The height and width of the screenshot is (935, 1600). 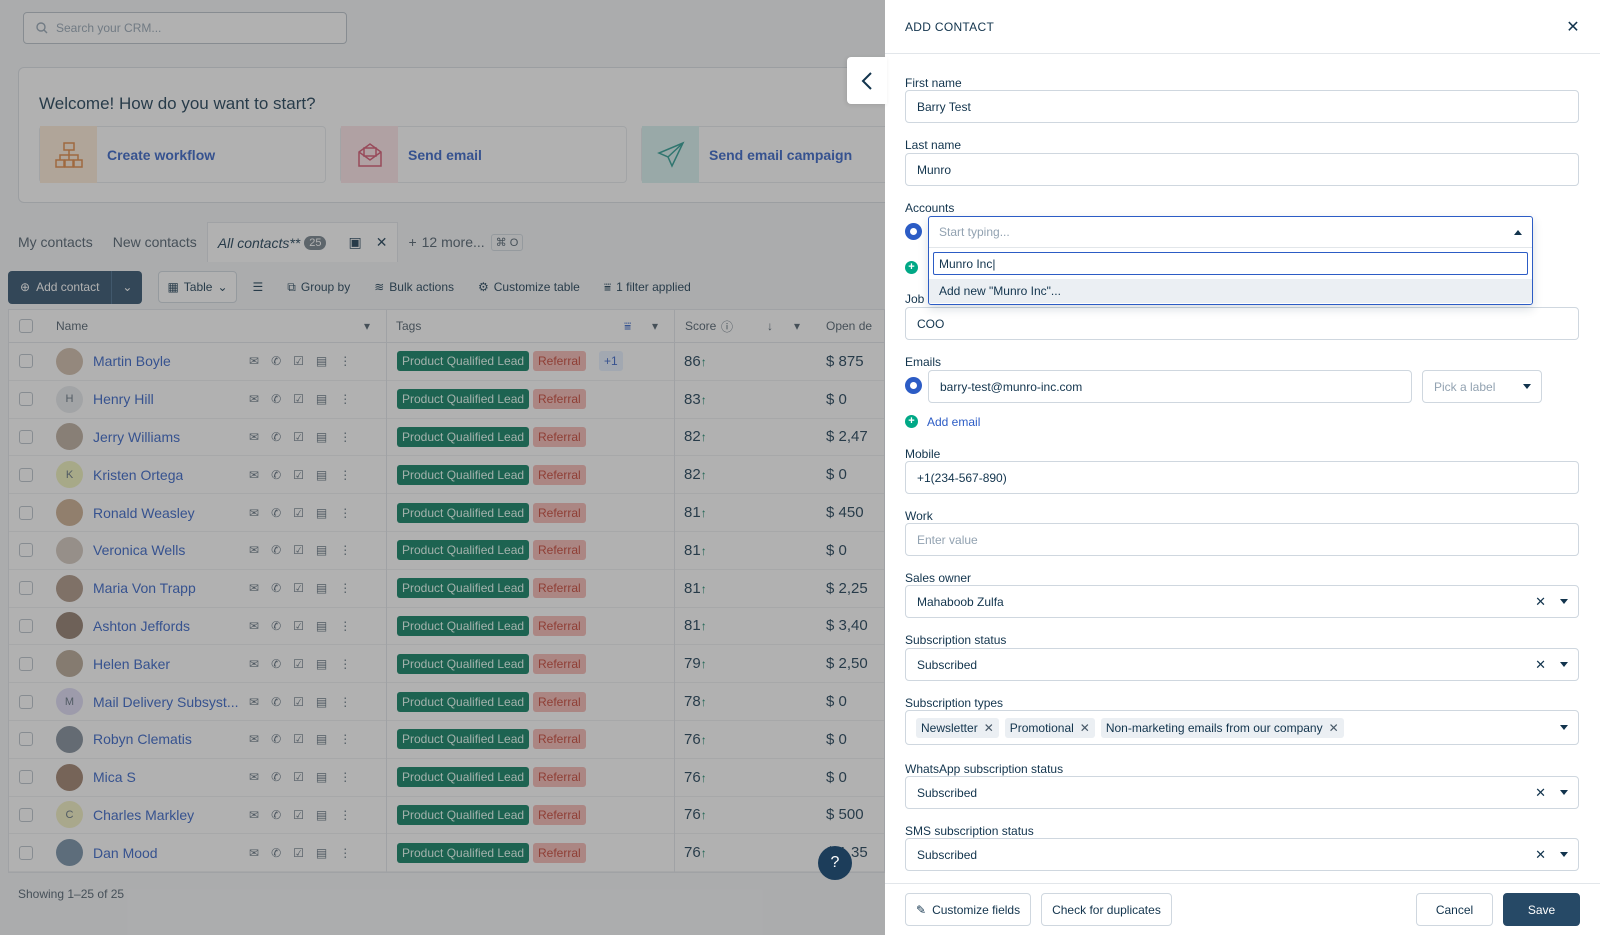 I want to click on score-menu-icon: ▾, so click(x=797, y=326).